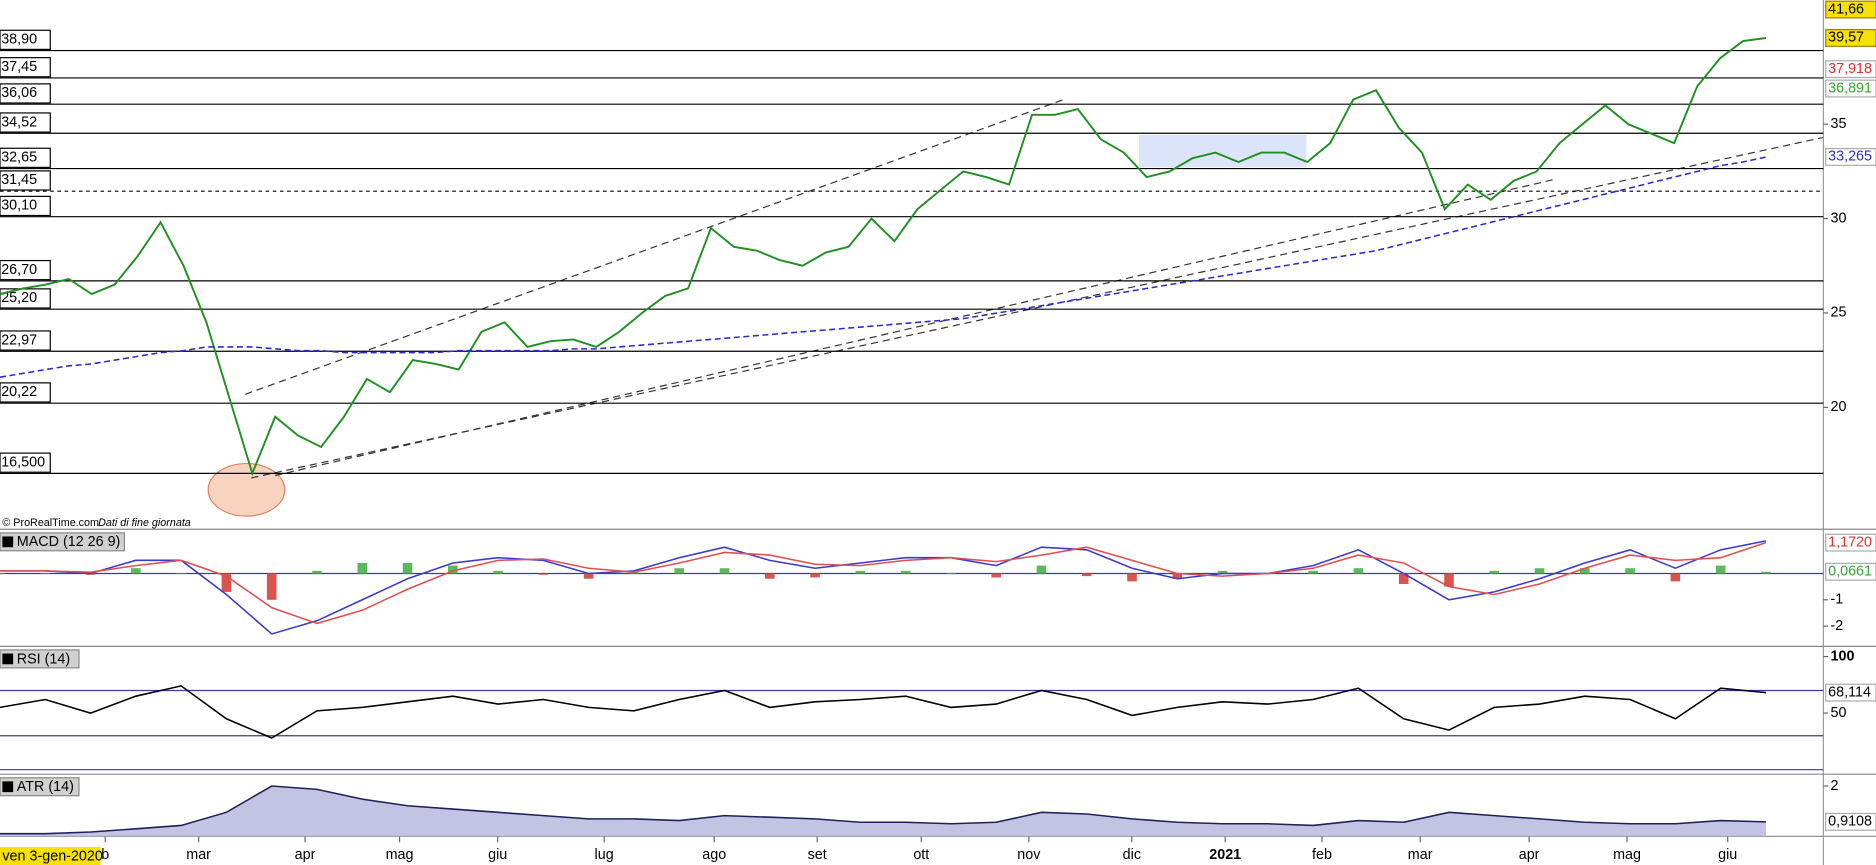  I want to click on marker-label: 36,891, so click(1850, 88).